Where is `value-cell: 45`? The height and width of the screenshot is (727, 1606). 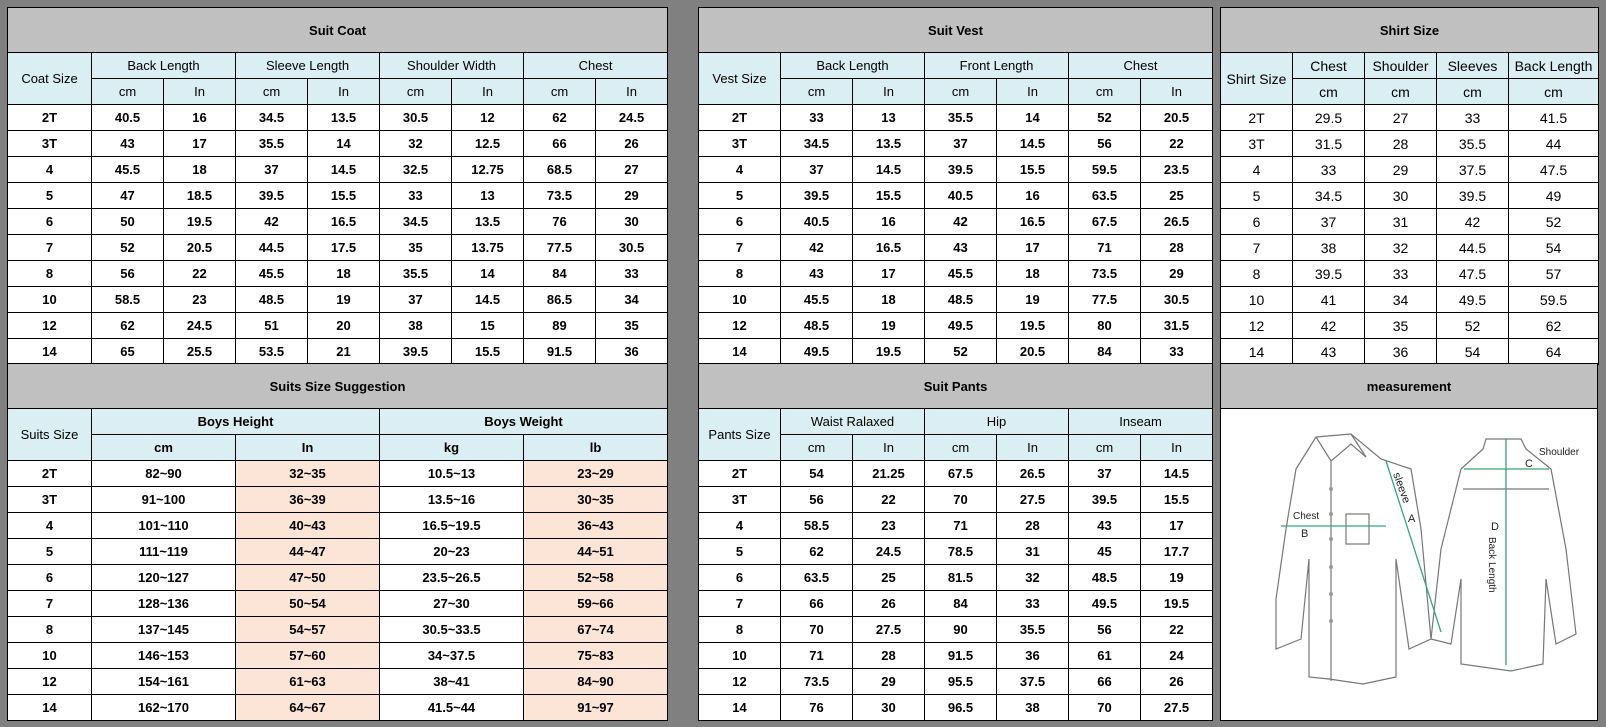 value-cell: 45 is located at coordinates (1104, 551).